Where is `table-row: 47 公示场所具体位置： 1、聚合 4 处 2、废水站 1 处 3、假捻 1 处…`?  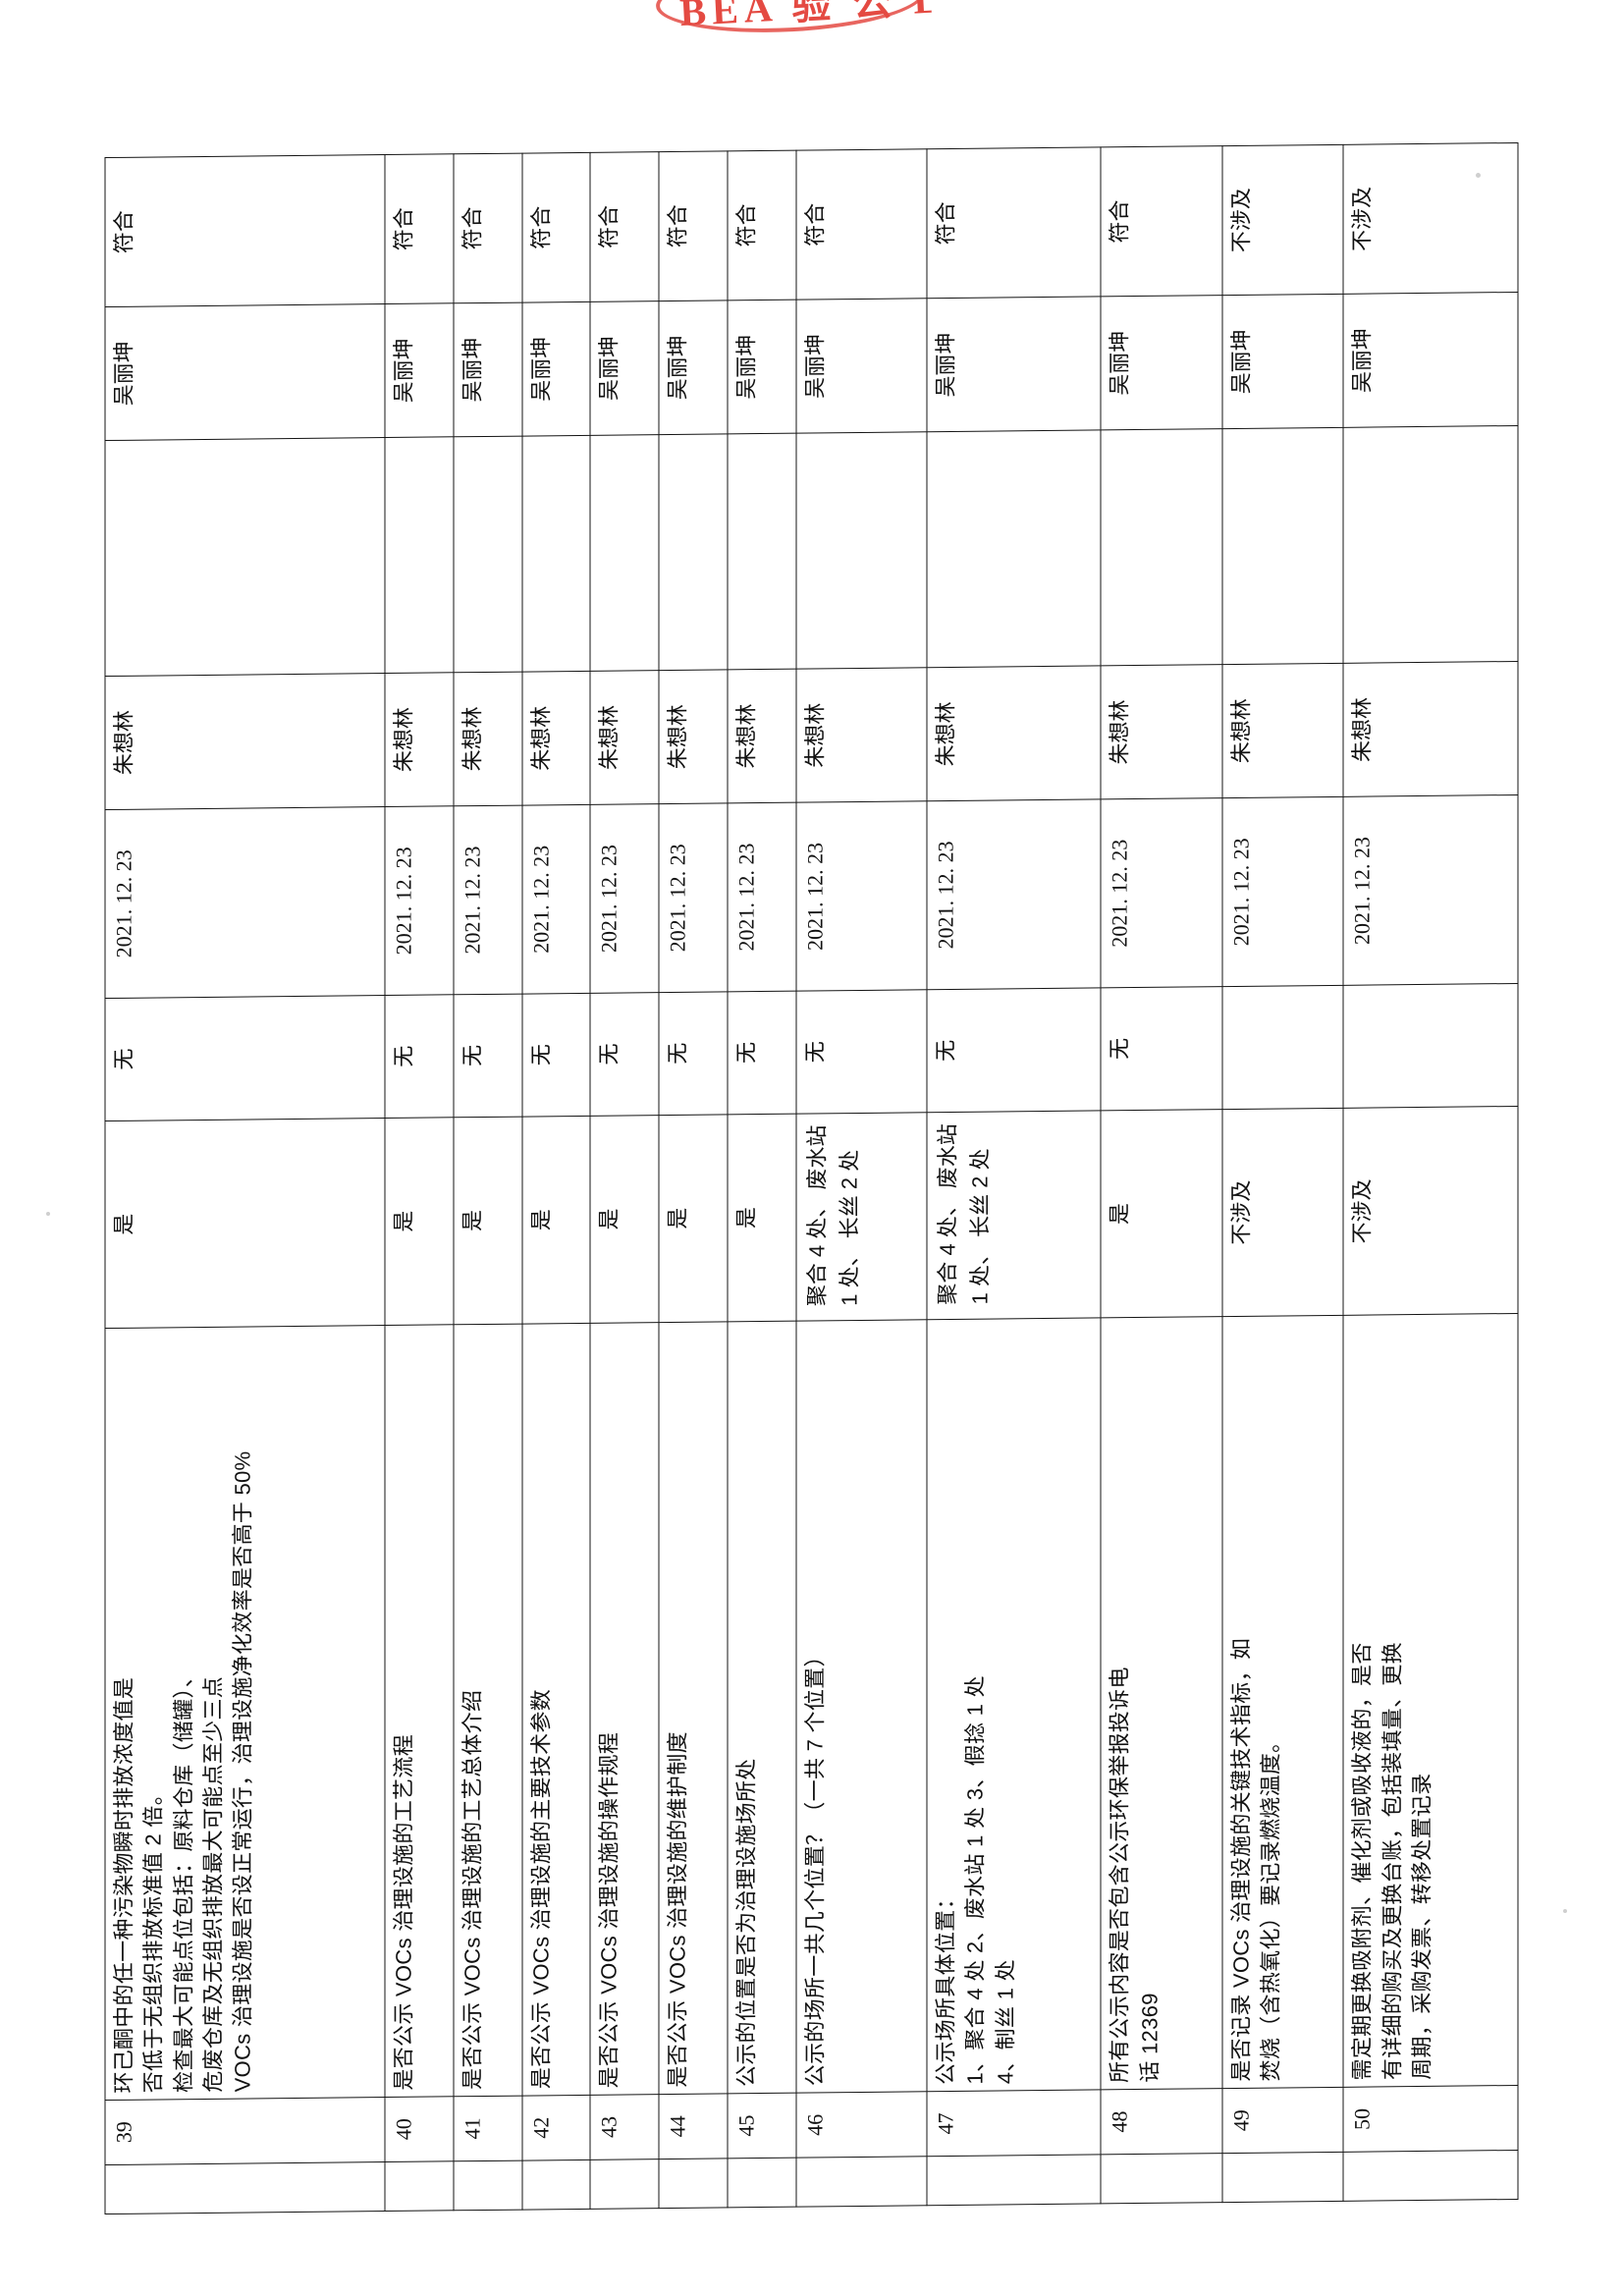
table-row: 47 公示场所具体位置： 1、聚合 4 处 2、废水站 1 处 3、假捻 1 处… is located at coordinates (1014, 1176).